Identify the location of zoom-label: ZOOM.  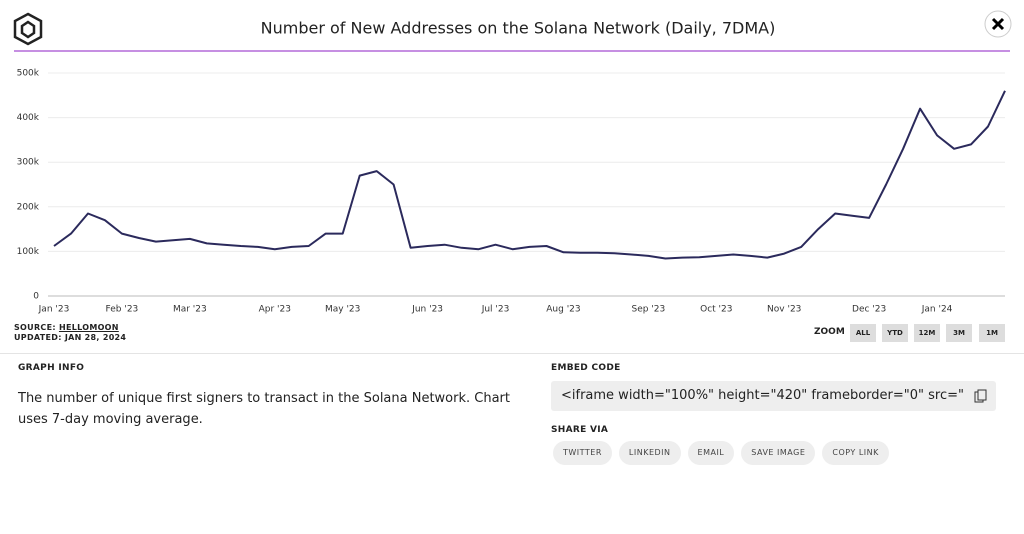
(829, 332).